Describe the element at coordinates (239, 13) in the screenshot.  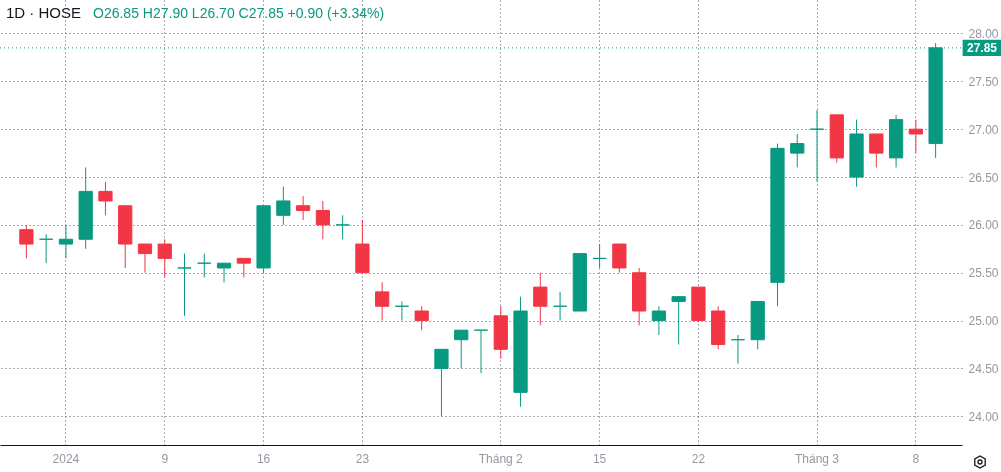
I see `chart-subtitle: O26.85 H27.90 L26.70 C27.85 +0.90 (+3.34%)` at that location.